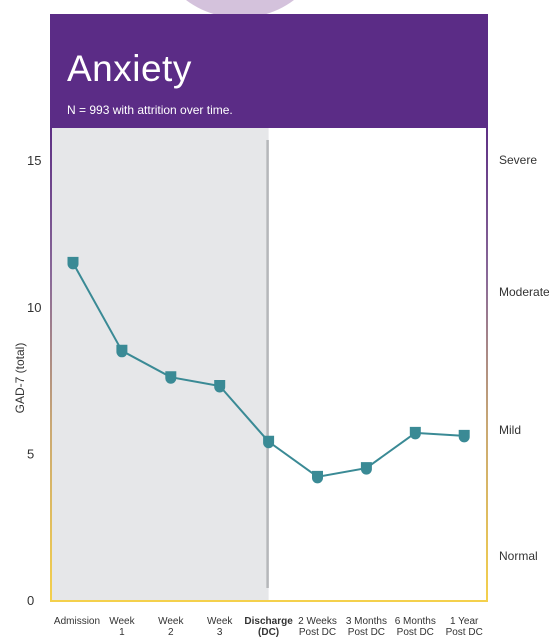 This screenshot has height=640, width=549. Describe the element at coordinates (30, 453) in the screenshot. I see `y-tick-label: 5` at that location.